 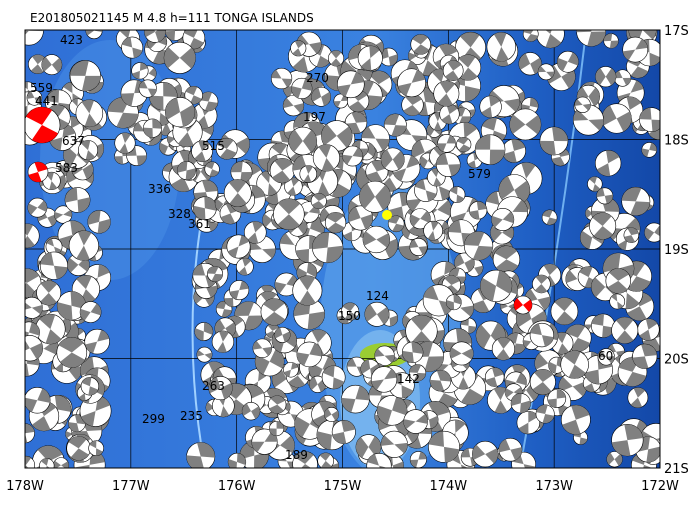 What do you see at coordinates (237, 486) in the screenshot?
I see `lon-label: 176W` at bounding box center [237, 486].